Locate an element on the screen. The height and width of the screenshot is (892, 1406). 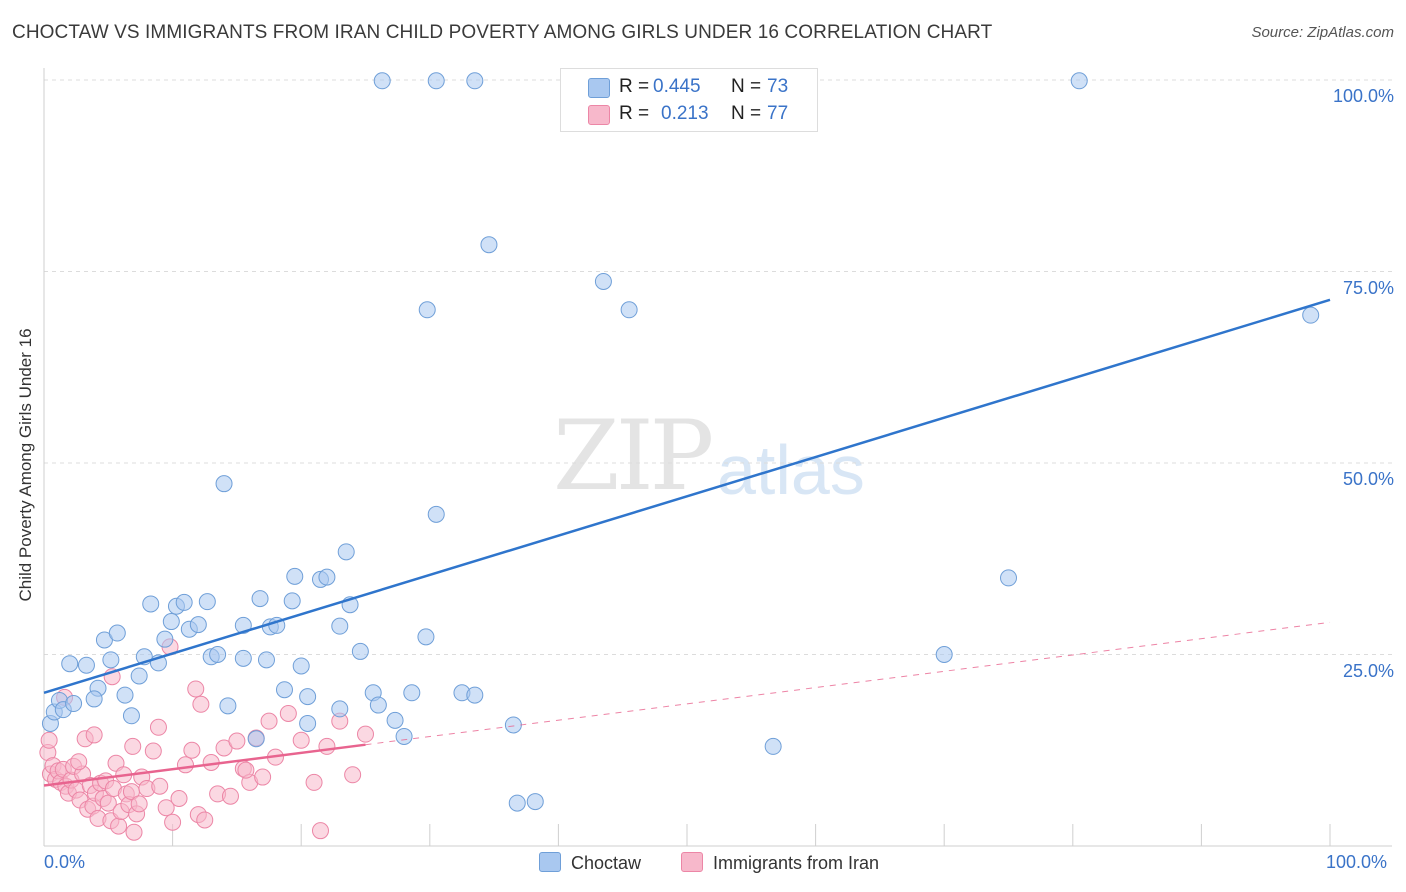
x-tick-max: 100.0% is located at coordinates (1357, 862).